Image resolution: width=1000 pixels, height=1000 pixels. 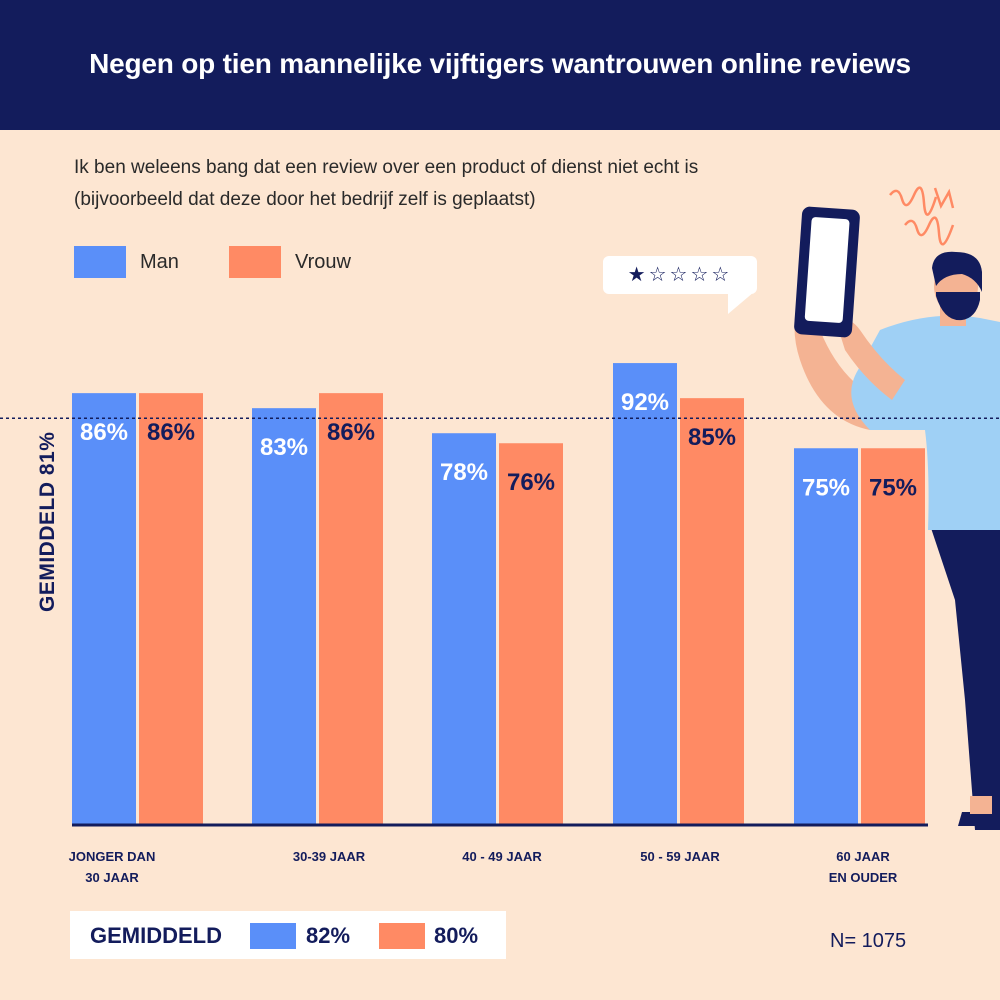 I want to click on data-label-man: 92%, so click(x=645, y=402).